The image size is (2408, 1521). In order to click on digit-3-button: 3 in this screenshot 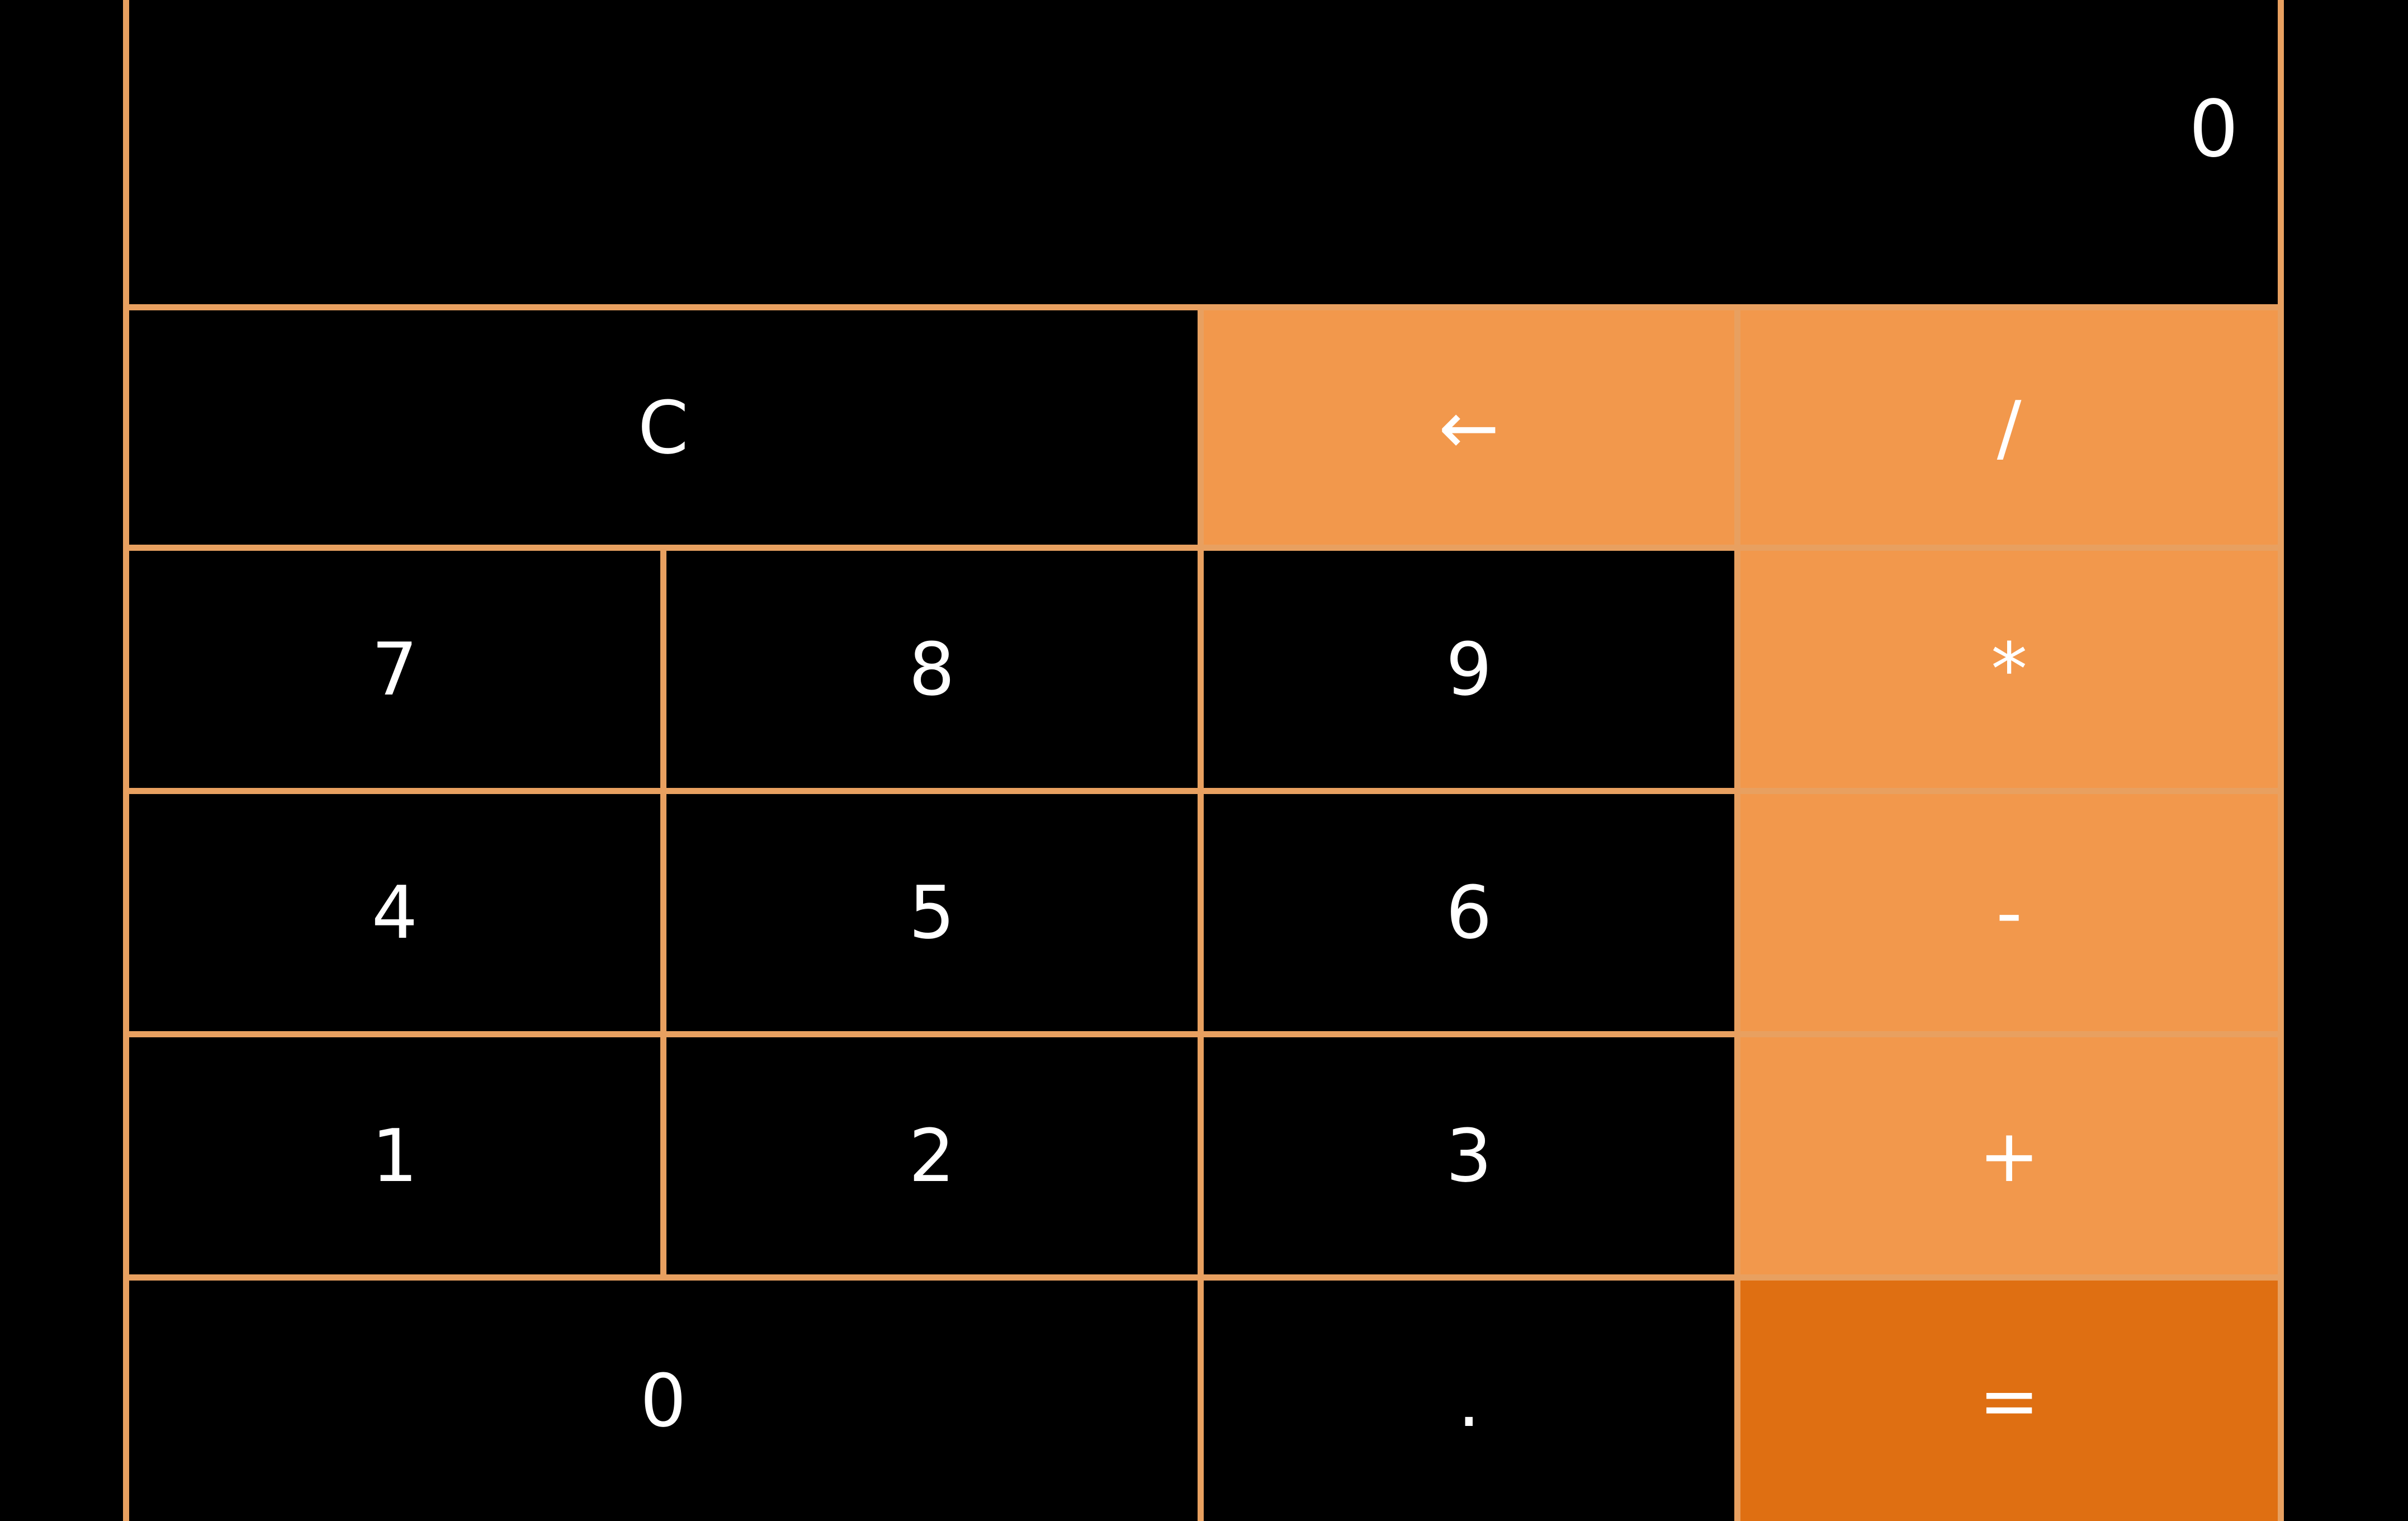, I will do `click(1472, 1159)`.